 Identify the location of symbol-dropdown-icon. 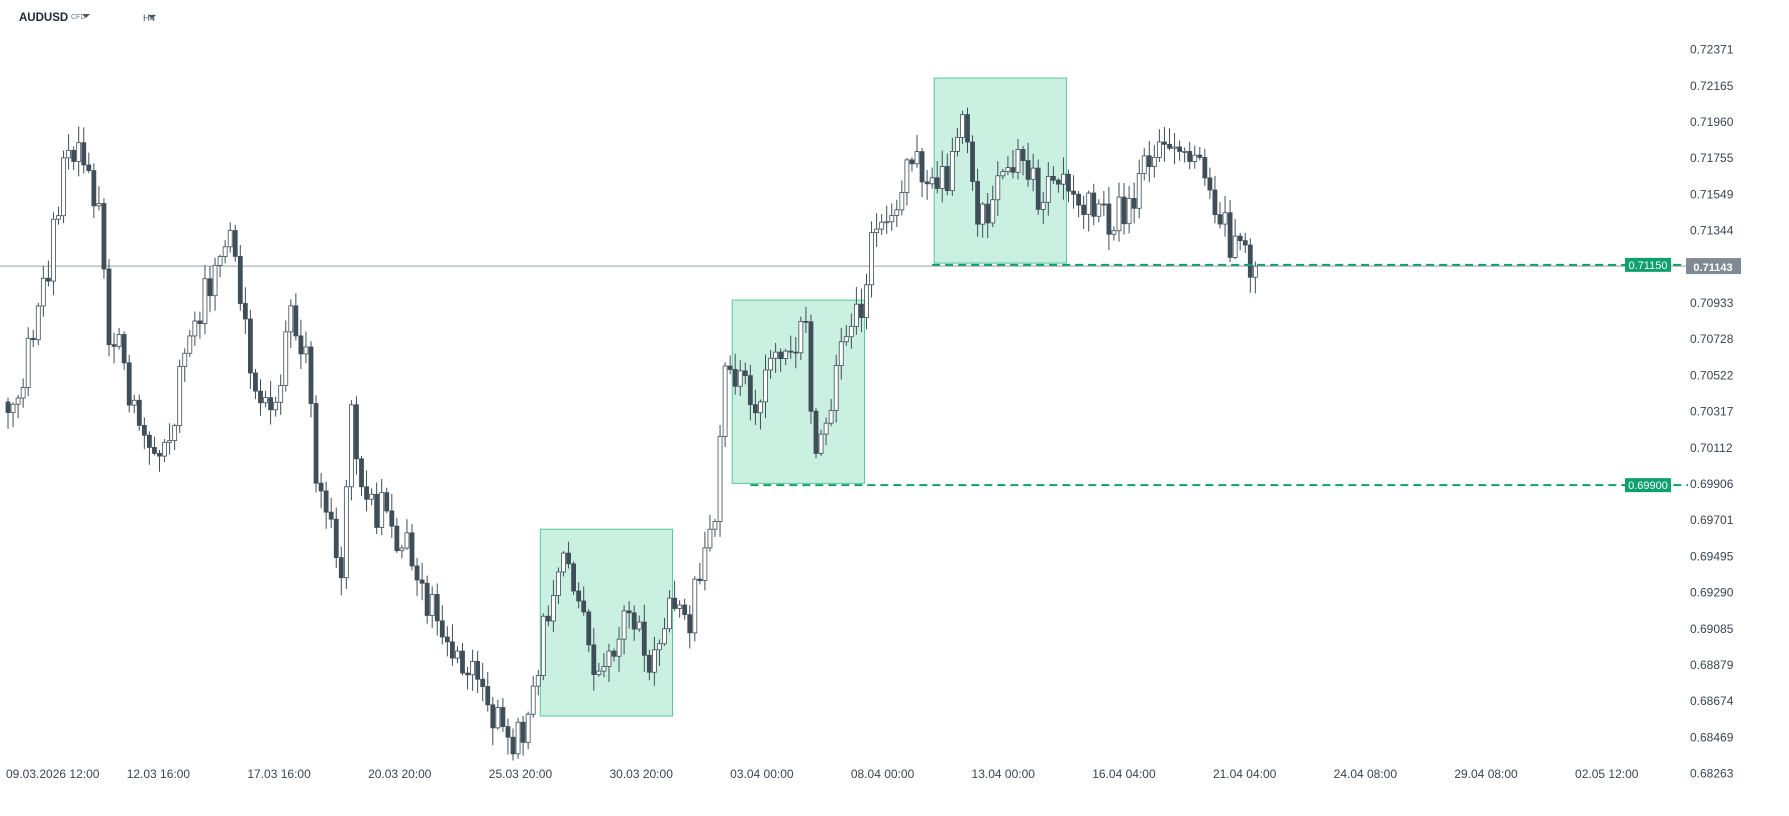
(86, 16).